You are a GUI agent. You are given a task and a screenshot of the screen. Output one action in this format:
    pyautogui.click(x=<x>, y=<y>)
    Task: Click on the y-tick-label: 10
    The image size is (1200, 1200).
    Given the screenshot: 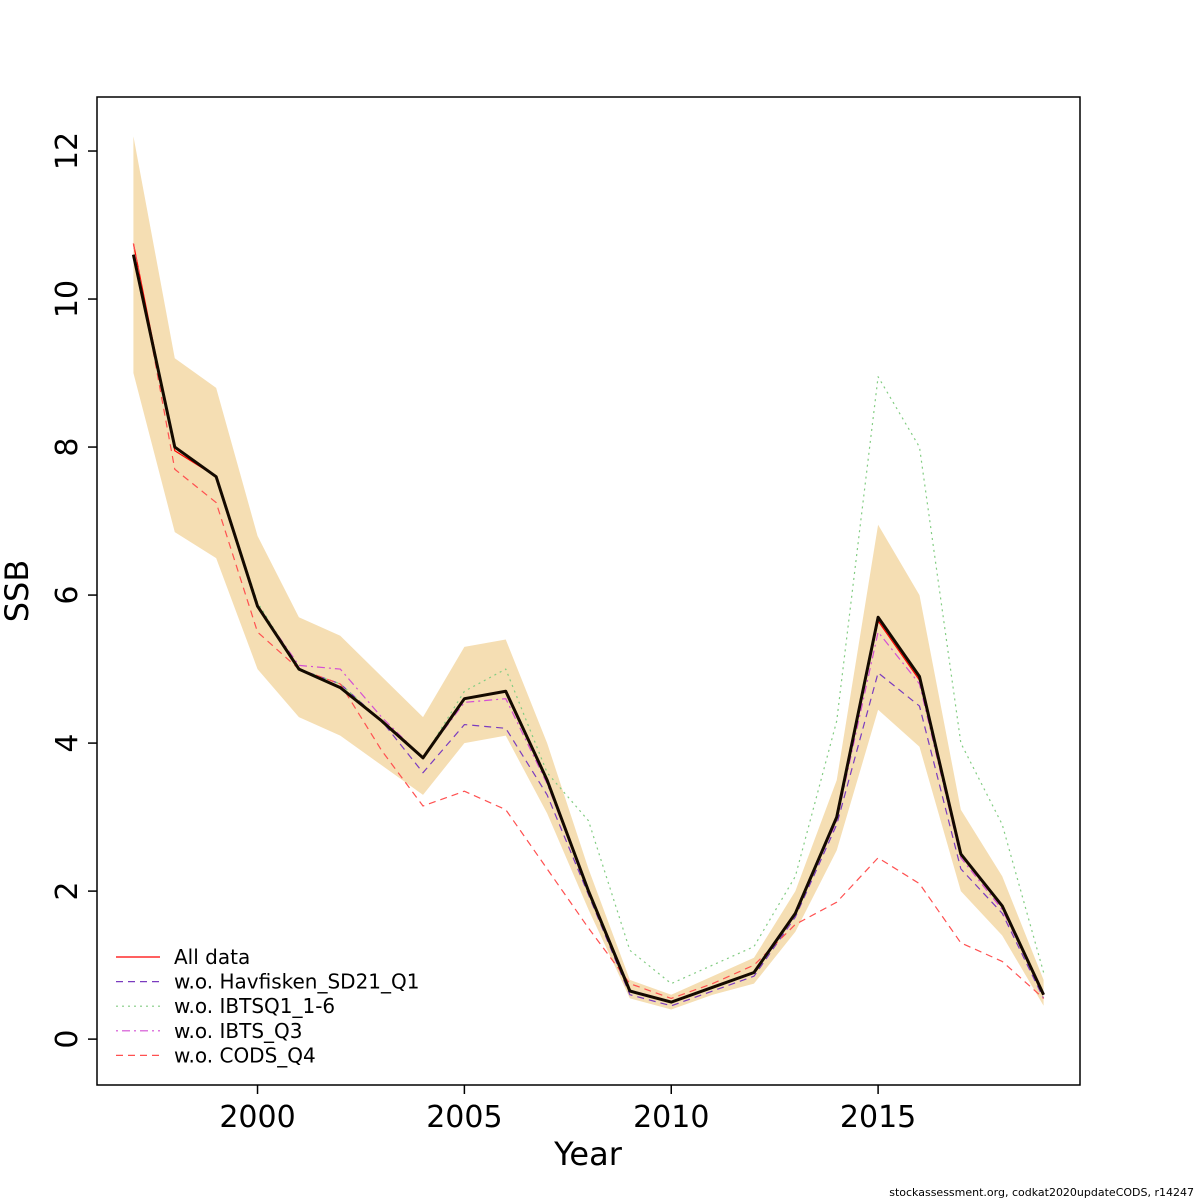 What is the action you would take?
    pyautogui.click(x=67, y=299)
    